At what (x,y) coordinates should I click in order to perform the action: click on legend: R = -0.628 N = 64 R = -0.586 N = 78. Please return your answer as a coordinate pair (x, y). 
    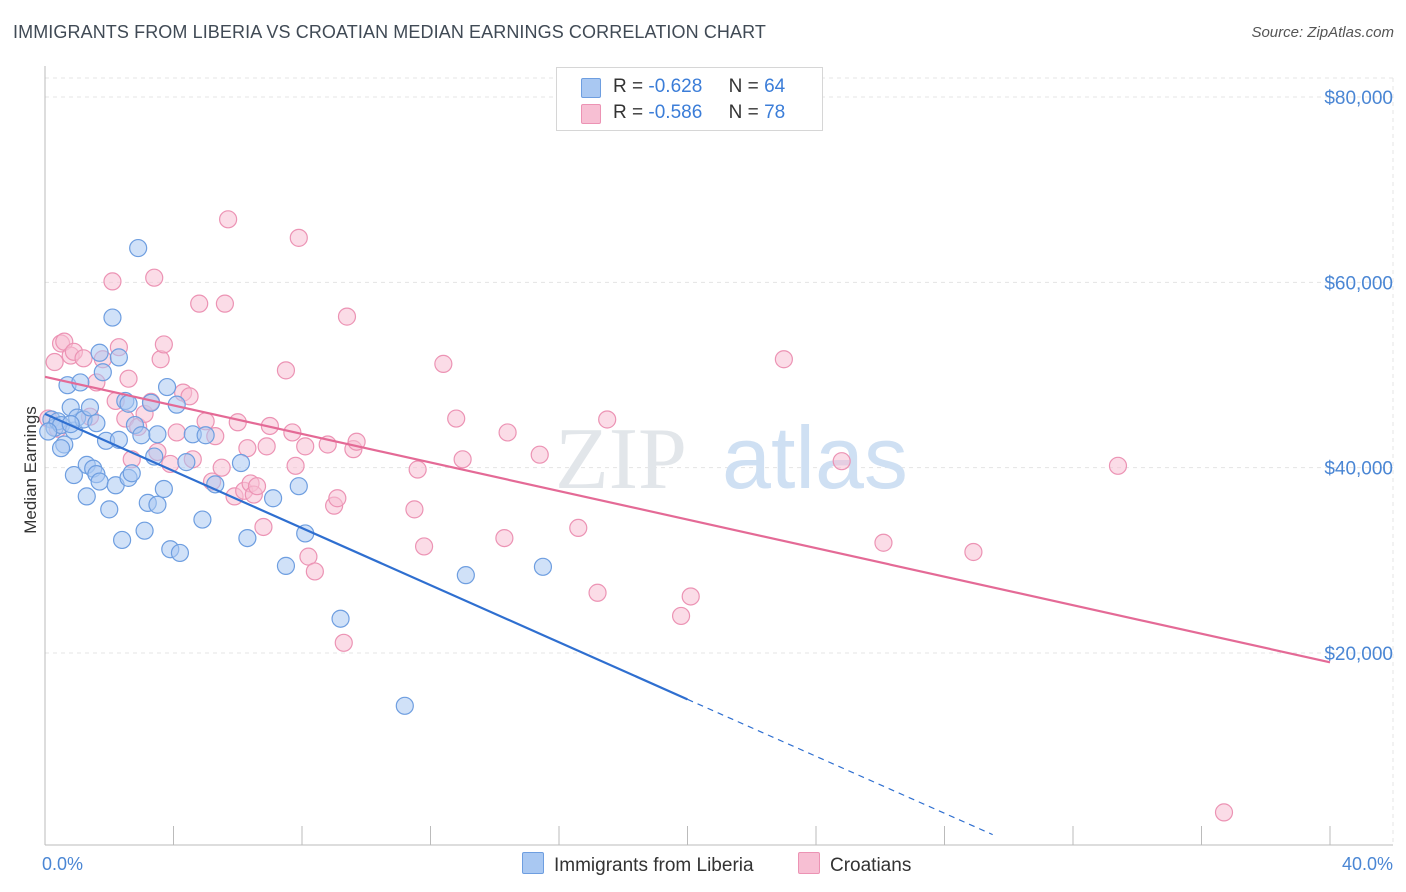
    Looking at the image, I should click on (689, 99).